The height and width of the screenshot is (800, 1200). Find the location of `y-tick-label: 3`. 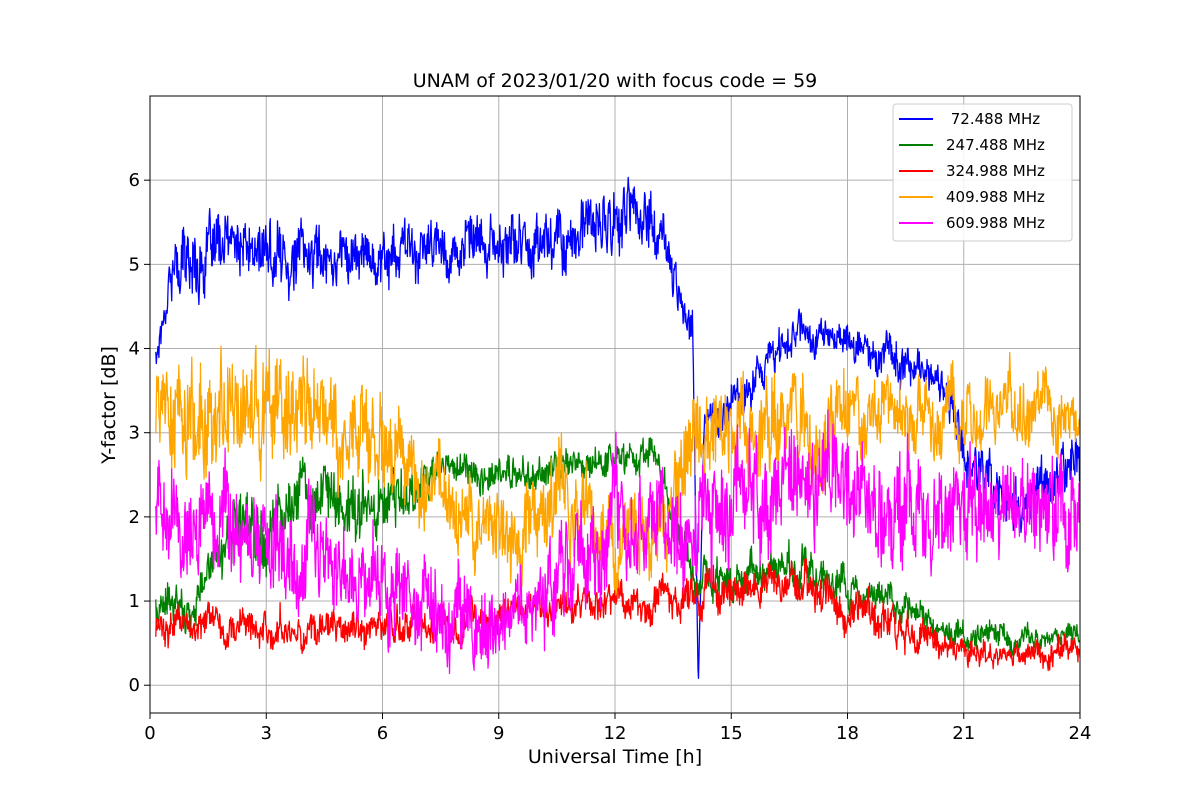

y-tick-label: 3 is located at coordinates (134, 433).